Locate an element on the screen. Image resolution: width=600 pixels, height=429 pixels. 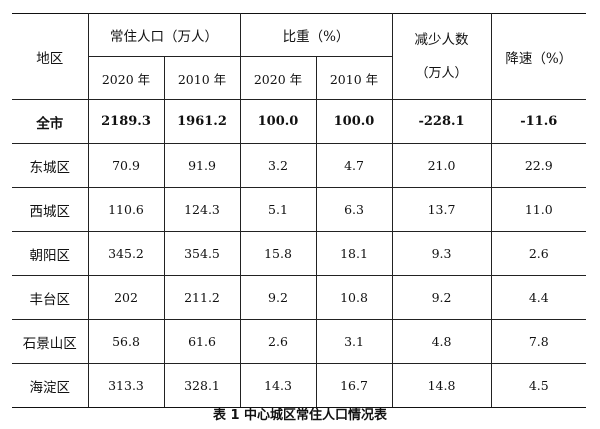
header-share-2010: 2010 年 is located at coordinates (354, 78).